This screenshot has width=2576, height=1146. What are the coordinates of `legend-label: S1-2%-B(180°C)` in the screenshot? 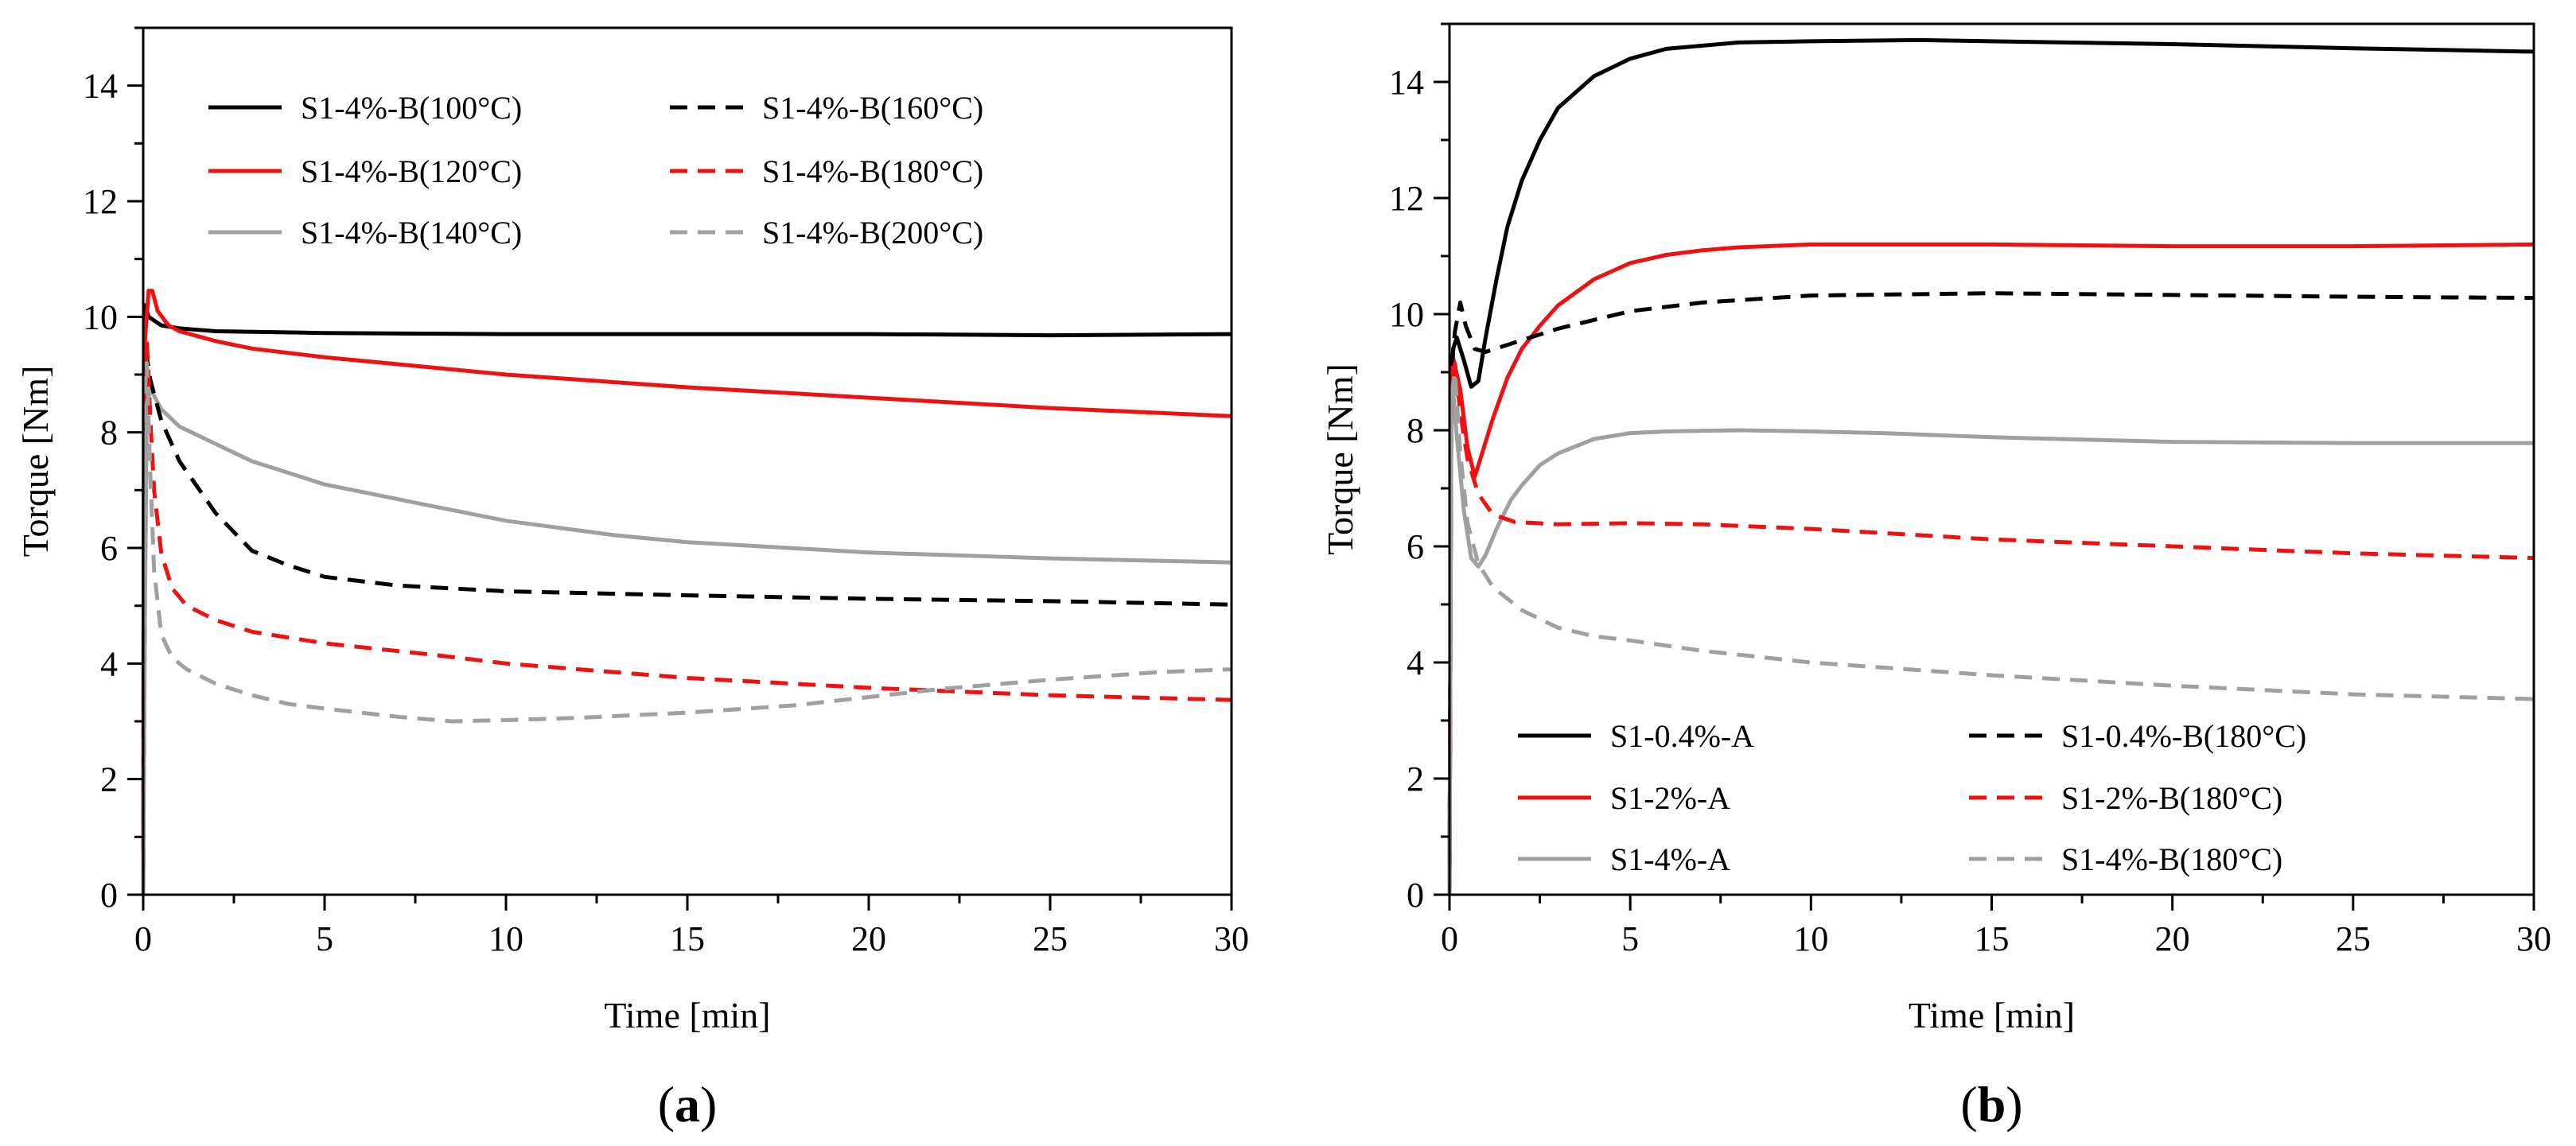 It's located at (2172, 798).